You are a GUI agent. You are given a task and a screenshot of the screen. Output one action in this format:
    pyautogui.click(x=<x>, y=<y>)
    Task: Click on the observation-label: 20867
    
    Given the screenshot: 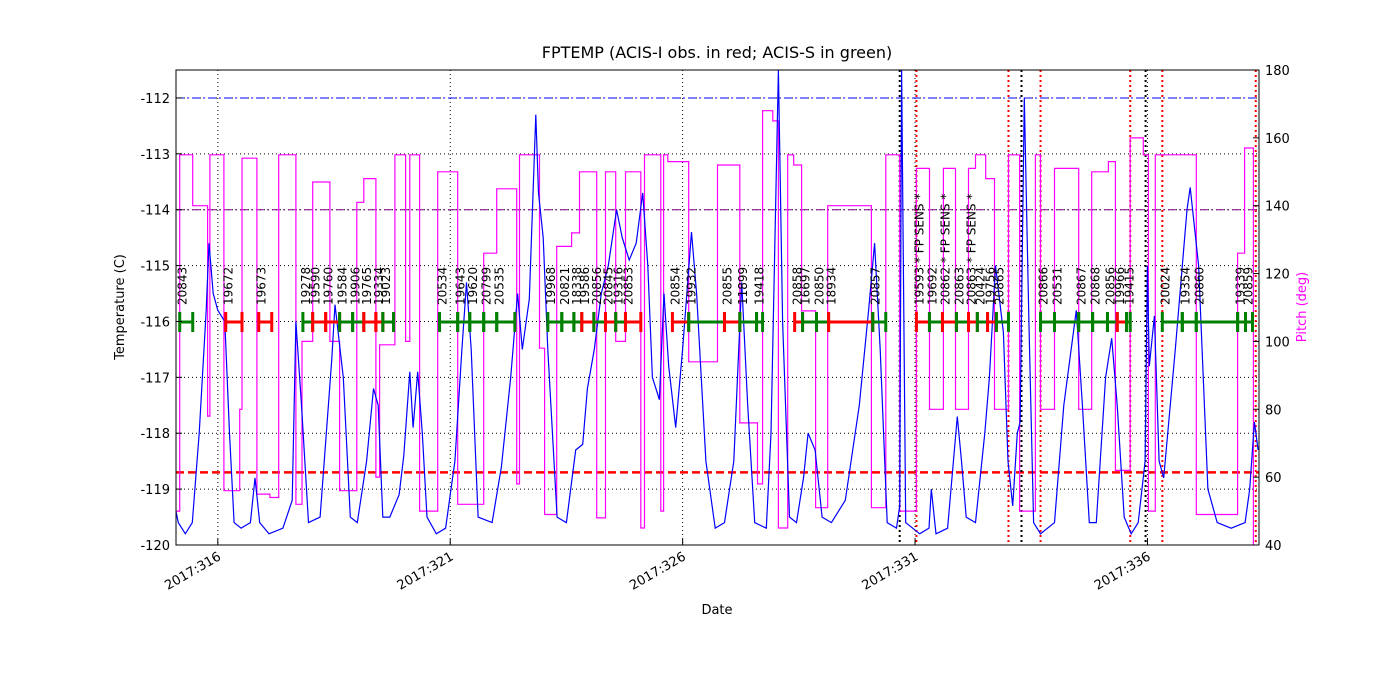 What is the action you would take?
    pyautogui.click(x=1082, y=286)
    